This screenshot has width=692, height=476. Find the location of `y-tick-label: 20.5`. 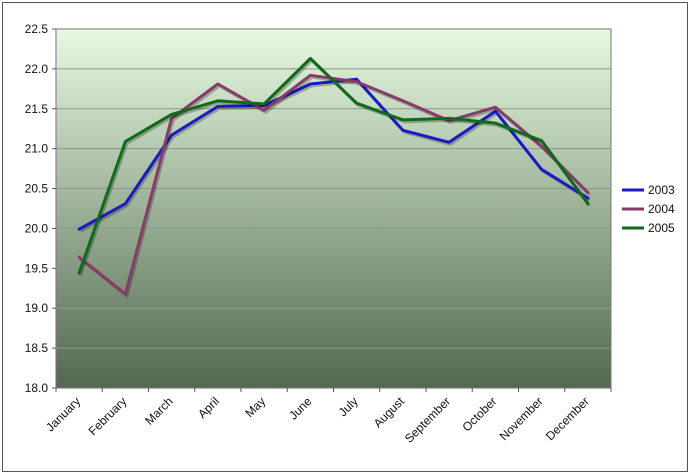

y-tick-label: 20.5 is located at coordinates (37, 189).